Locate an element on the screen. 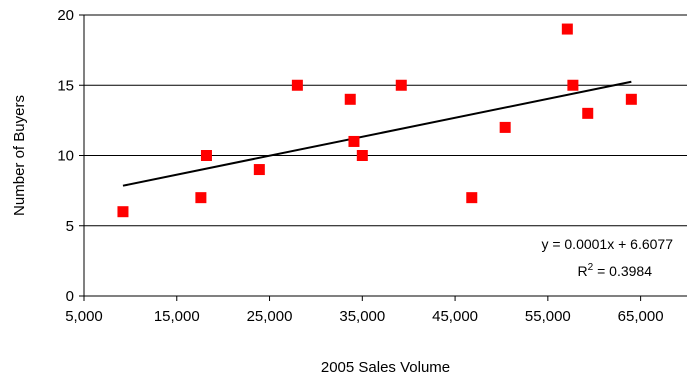 The width and height of the screenshot is (689, 379). x-tick-label: 25,000 is located at coordinates (270, 316).